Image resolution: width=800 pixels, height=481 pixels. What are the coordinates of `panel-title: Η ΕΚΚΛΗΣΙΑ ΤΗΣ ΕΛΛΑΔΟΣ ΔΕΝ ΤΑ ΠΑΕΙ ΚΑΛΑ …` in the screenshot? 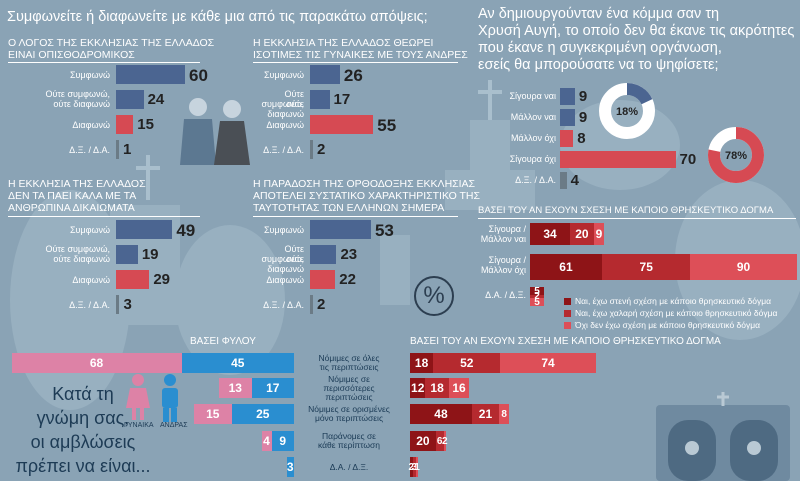 It's located at (77, 196).